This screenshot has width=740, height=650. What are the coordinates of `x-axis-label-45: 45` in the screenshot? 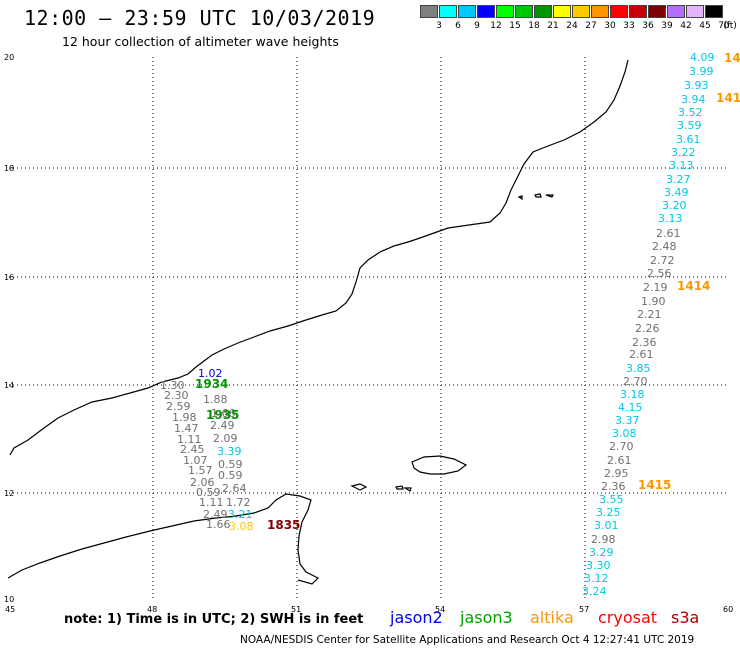 It's located at (10, 609).